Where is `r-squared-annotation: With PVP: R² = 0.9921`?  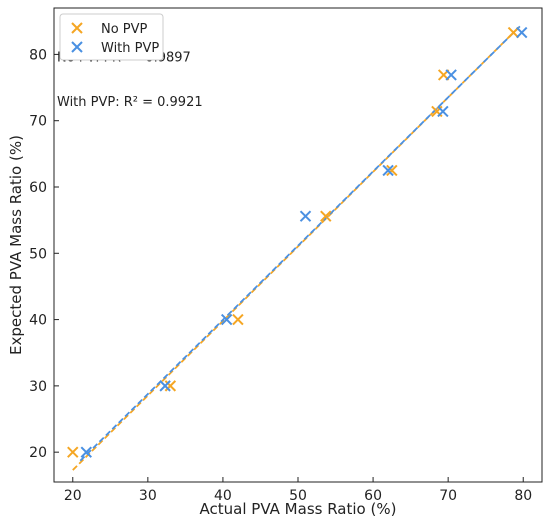 r-squared-annotation: With PVP: R² = 0.9921 is located at coordinates (130, 102).